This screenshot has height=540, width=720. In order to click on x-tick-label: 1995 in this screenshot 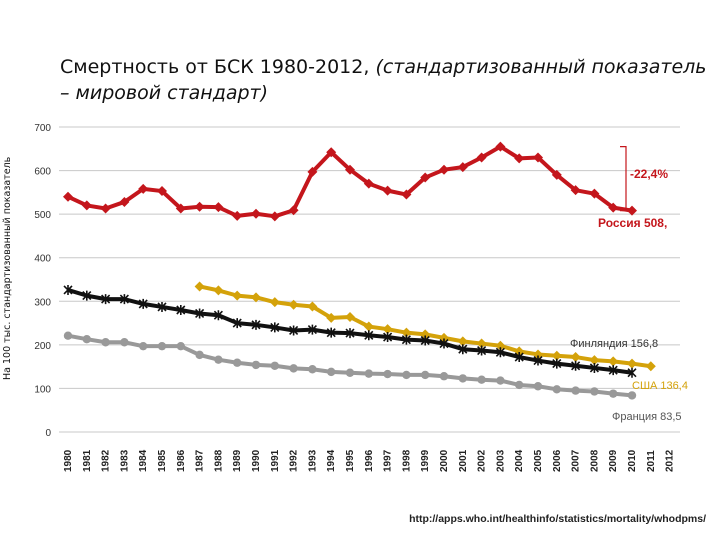, I will do `click(350, 460)`.